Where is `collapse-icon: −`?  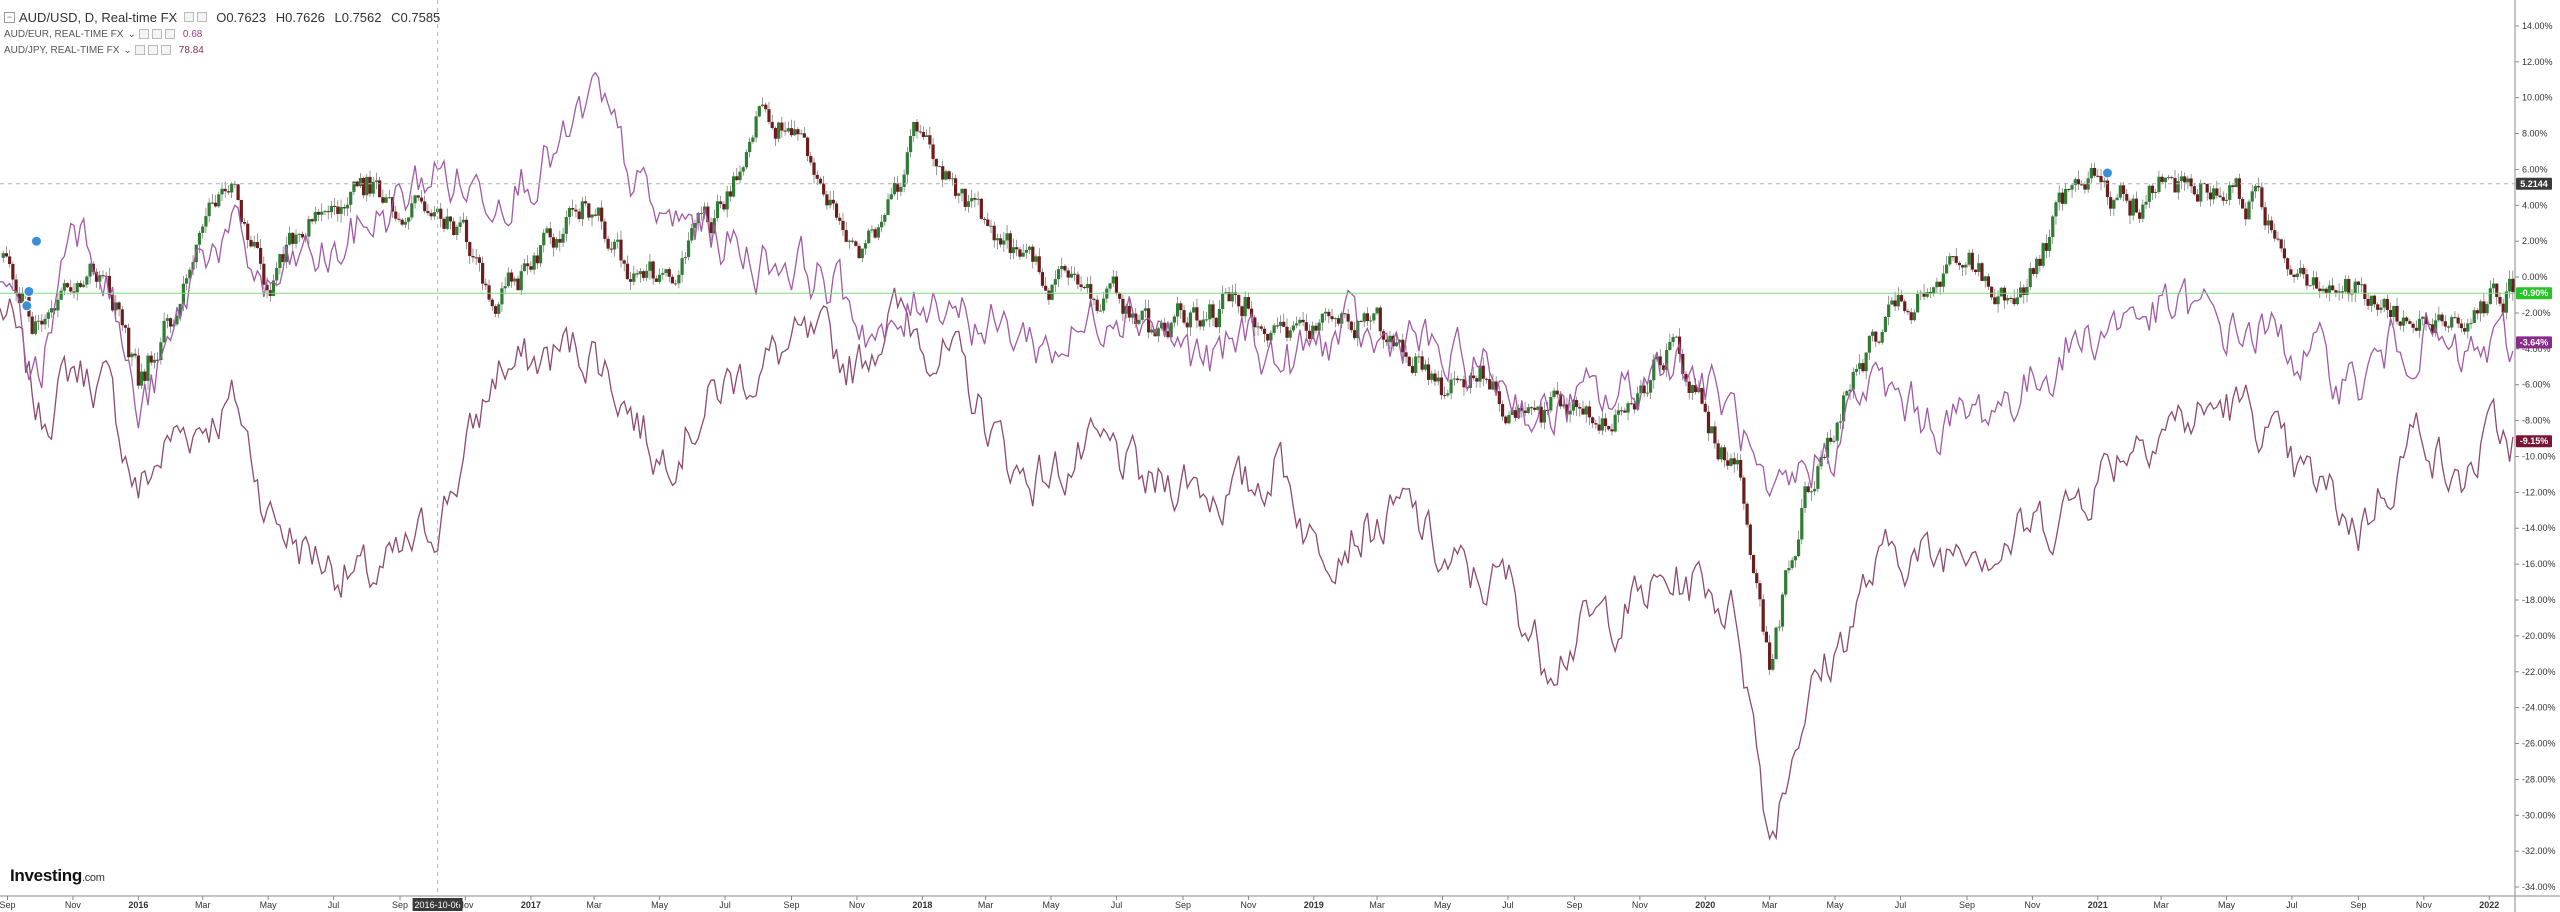
collapse-icon: − is located at coordinates (9, 17).